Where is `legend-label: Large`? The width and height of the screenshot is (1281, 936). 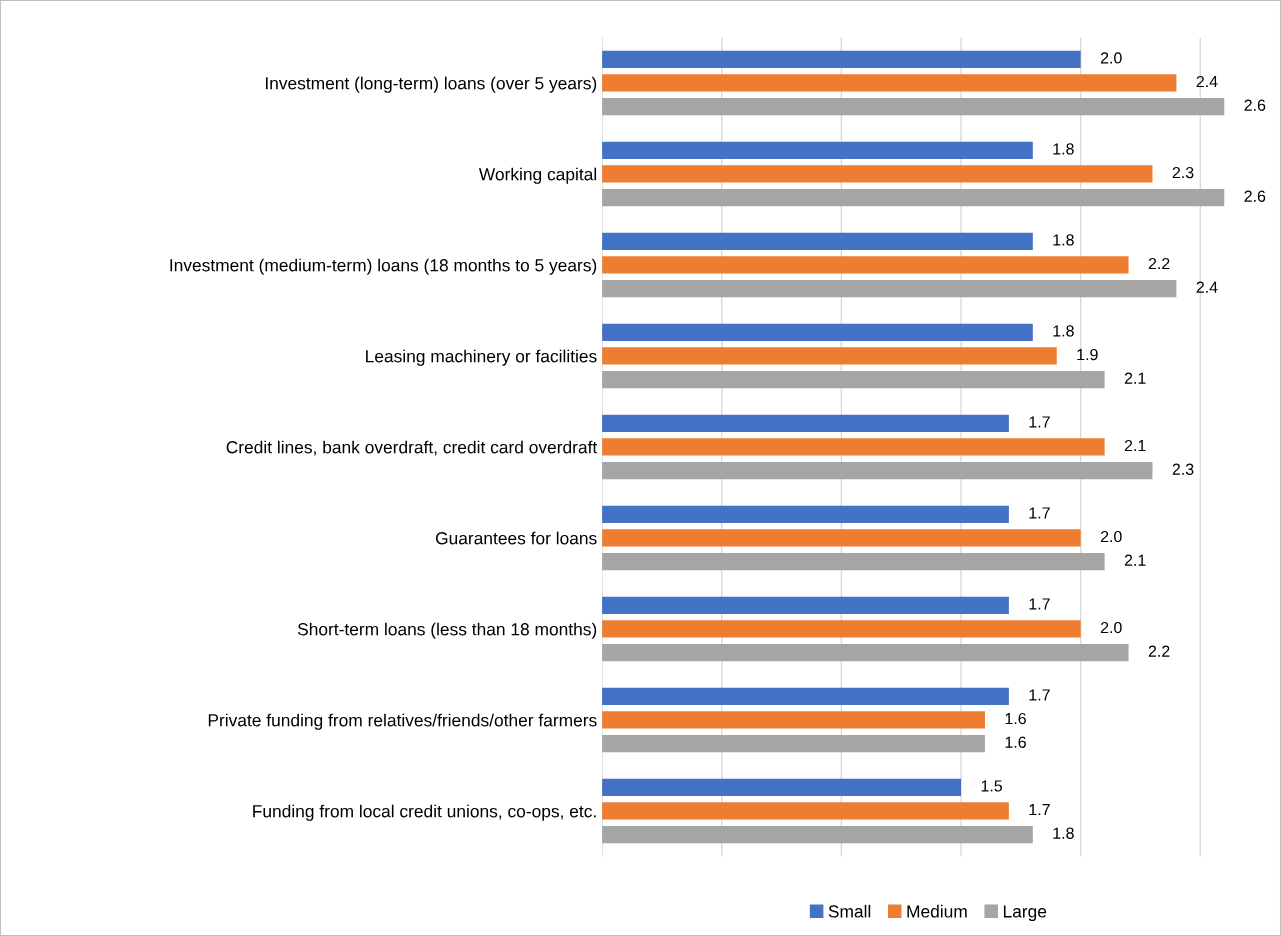
legend-label: Large is located at coordinates (1025, 913).